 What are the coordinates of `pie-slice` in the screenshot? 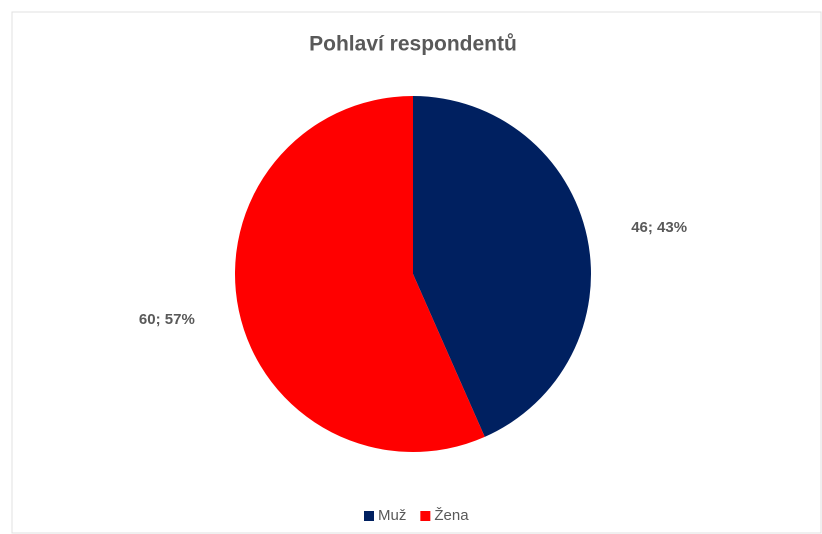 It's located at (502, 266).